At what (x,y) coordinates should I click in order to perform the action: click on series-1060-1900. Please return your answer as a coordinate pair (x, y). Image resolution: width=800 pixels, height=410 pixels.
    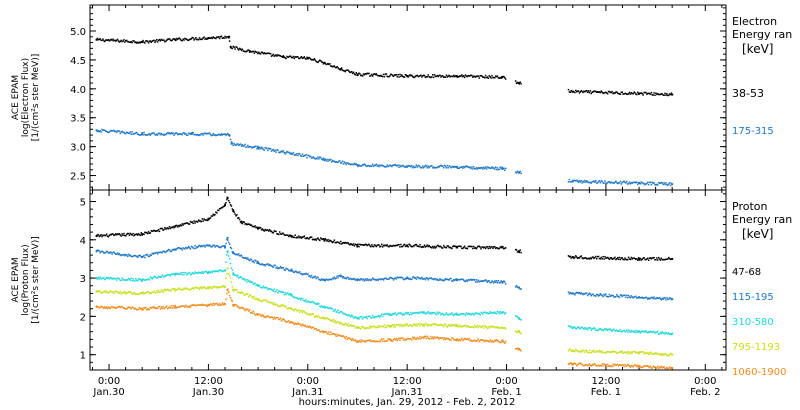
    Looking at the image, I should click on (384, 329).